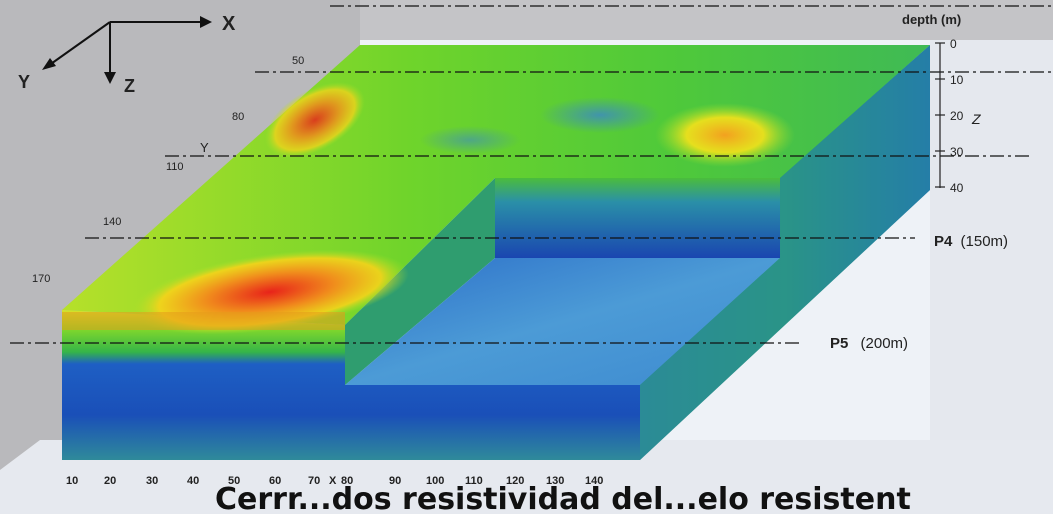  What do you see at coordinates (395, 481) in the screenshot?
I see `x-tick-90: 90` at bounding box center [395, 481].